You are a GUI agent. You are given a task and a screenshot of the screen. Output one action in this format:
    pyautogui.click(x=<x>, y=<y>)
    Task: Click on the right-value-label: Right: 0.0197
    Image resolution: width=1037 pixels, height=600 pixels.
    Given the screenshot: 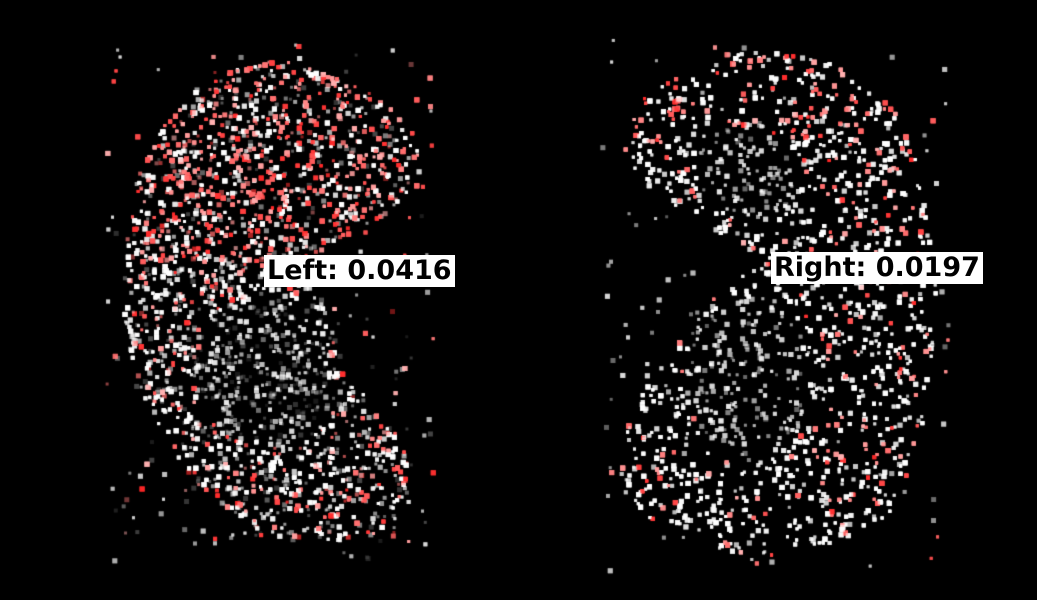 What is the action you would take?
    pyautogui.click(x=877, y=268)
    